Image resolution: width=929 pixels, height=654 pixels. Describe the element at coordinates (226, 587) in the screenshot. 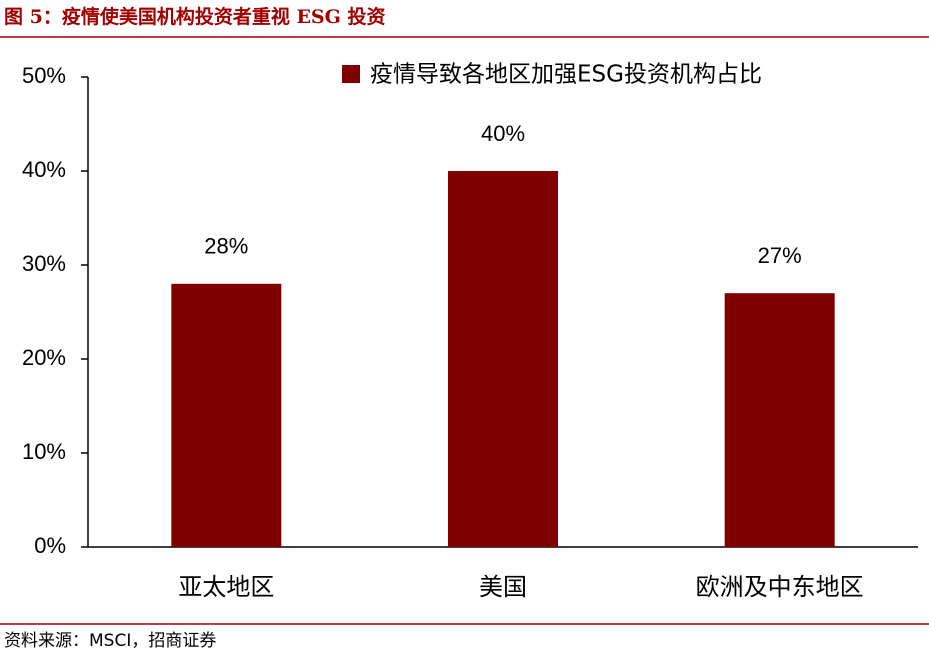

I see `x-tick-label: 亚太地区` at that location.